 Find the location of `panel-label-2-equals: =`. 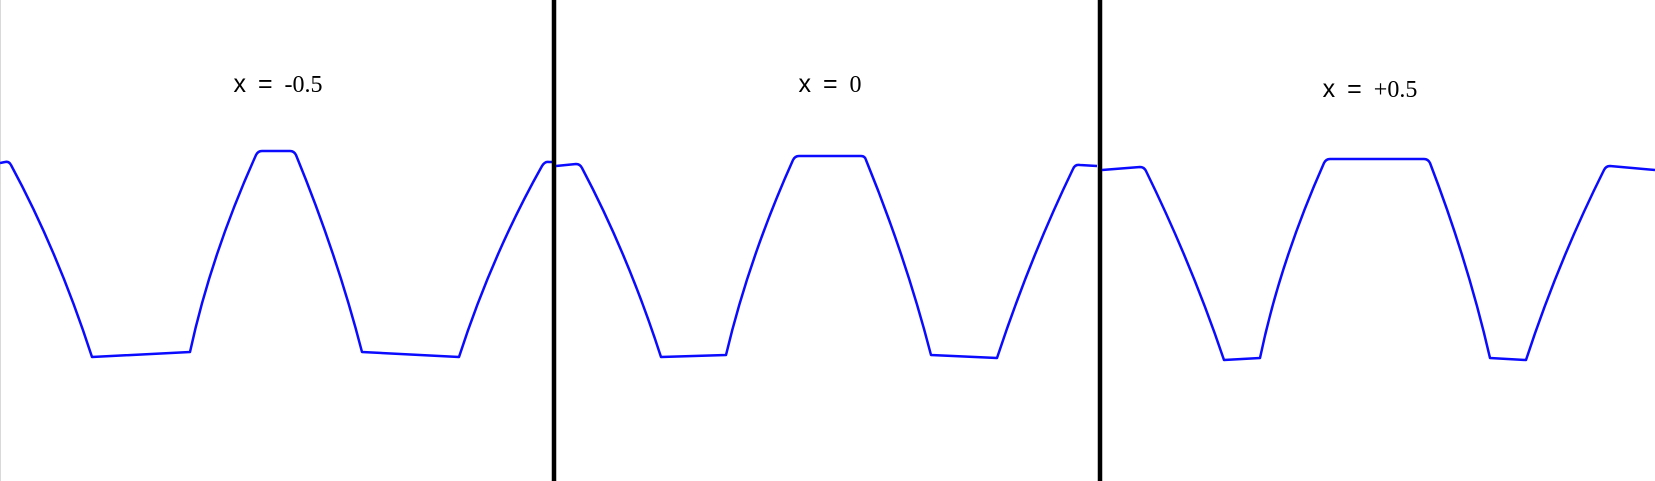

panel-label-2-equals: = is located at coordinates (830, 84).